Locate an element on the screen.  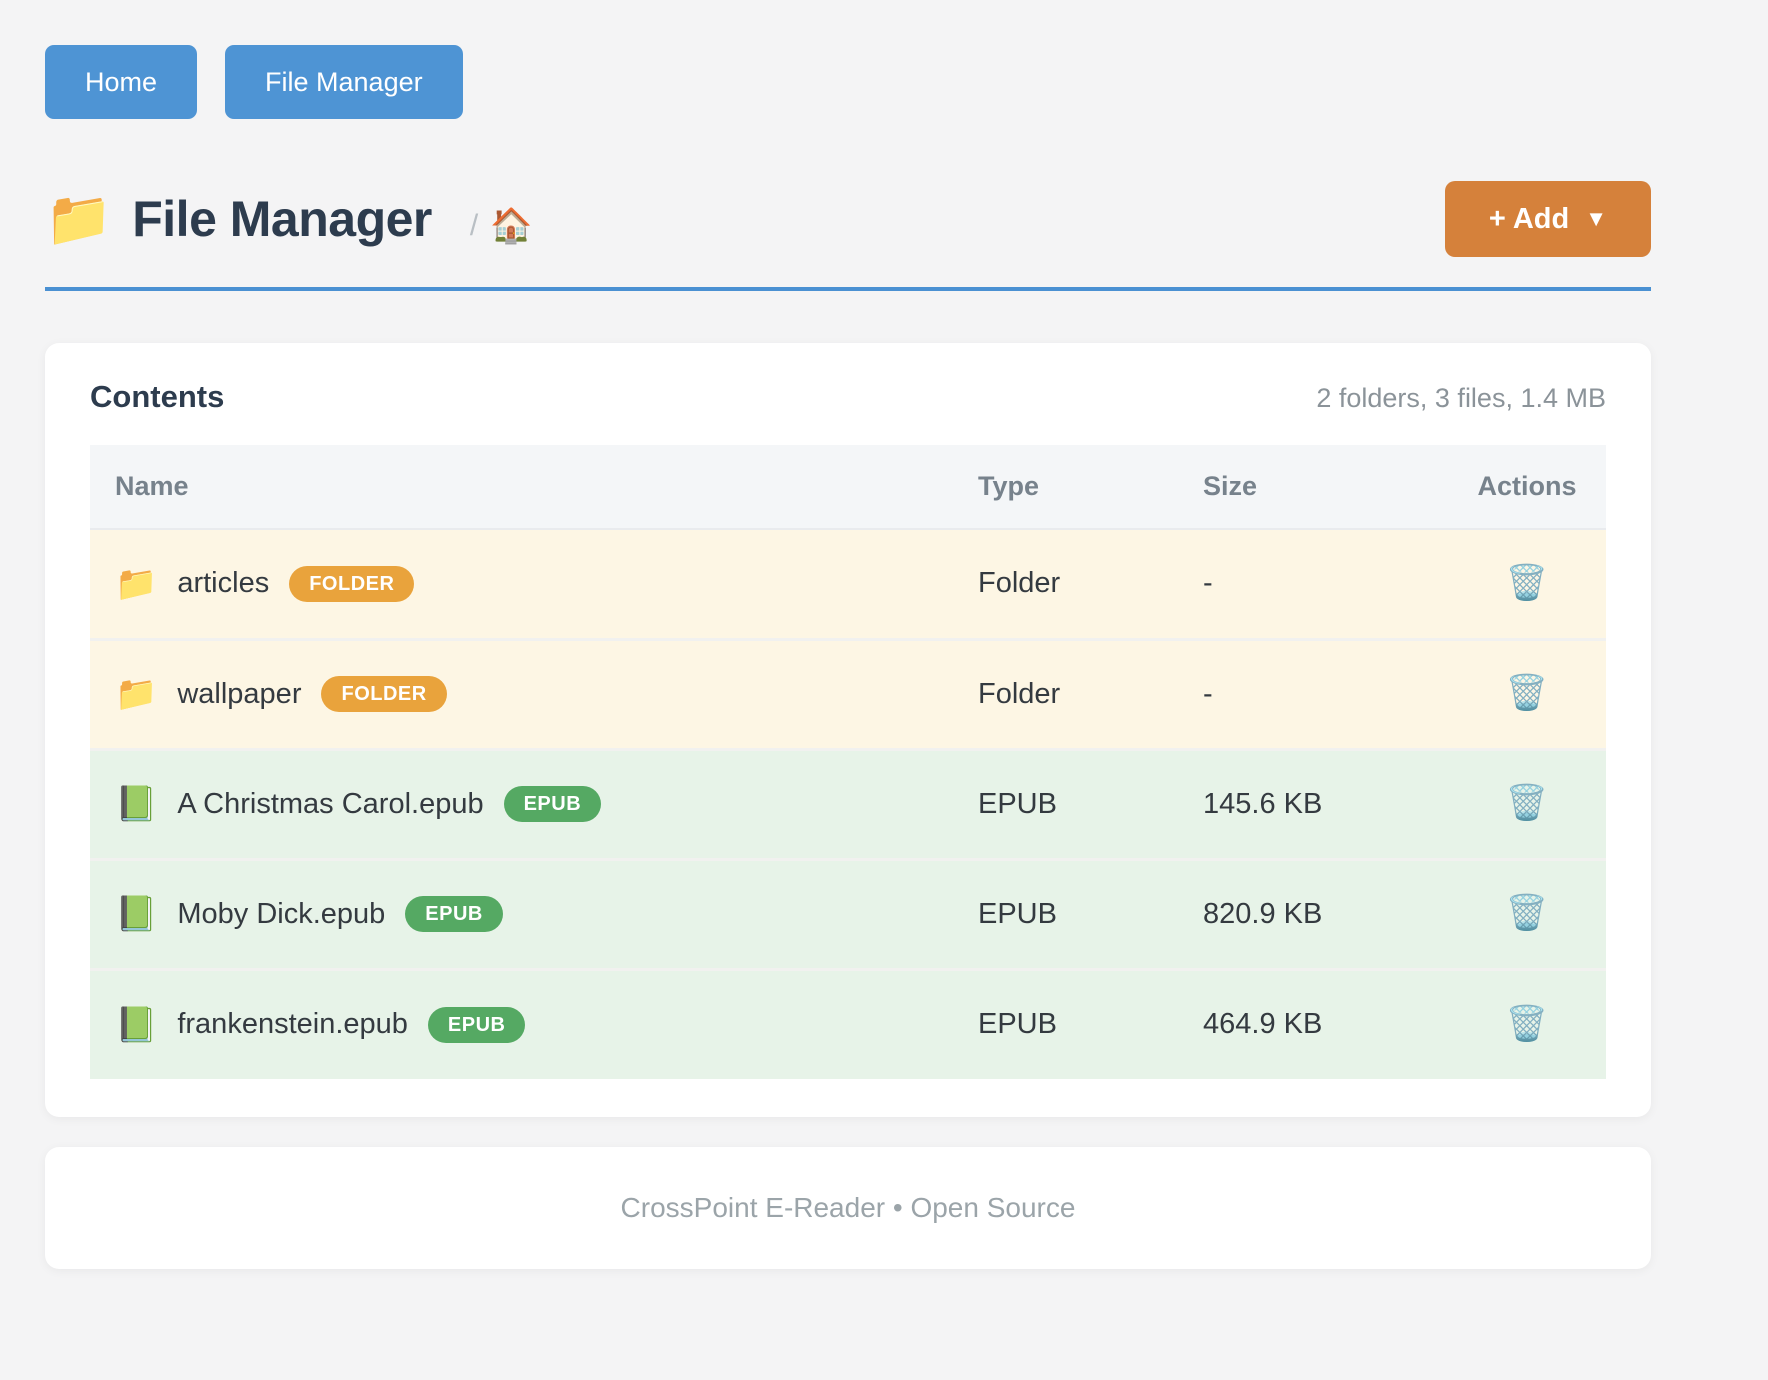
footer-text: CrossPoint E-Reader • Open Source is located at coordinates (848, 1207).